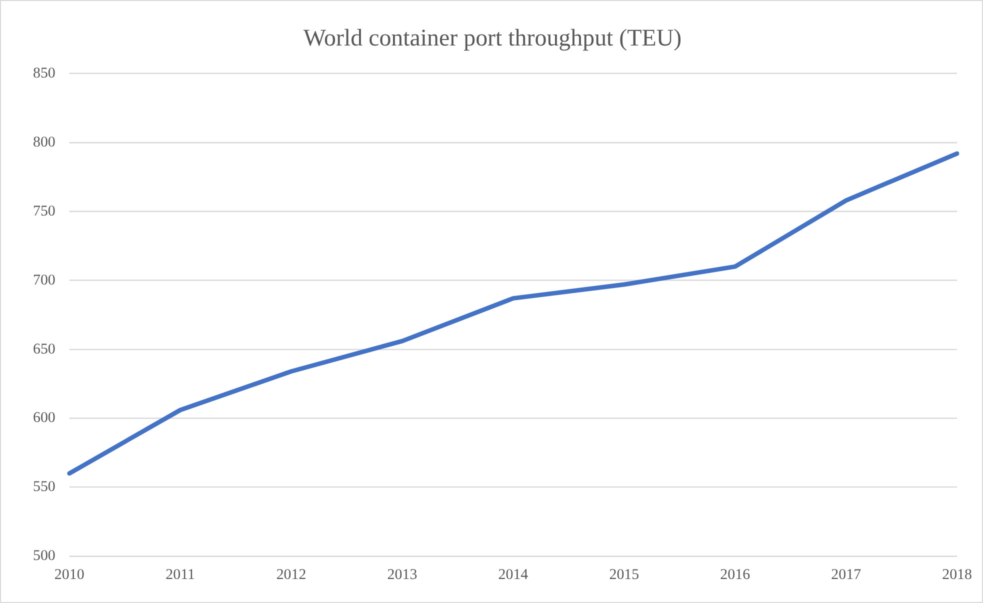  Describe the element at coordinates (44, 280) in the screenshot. I see `y-tick-label: 700` at that location.